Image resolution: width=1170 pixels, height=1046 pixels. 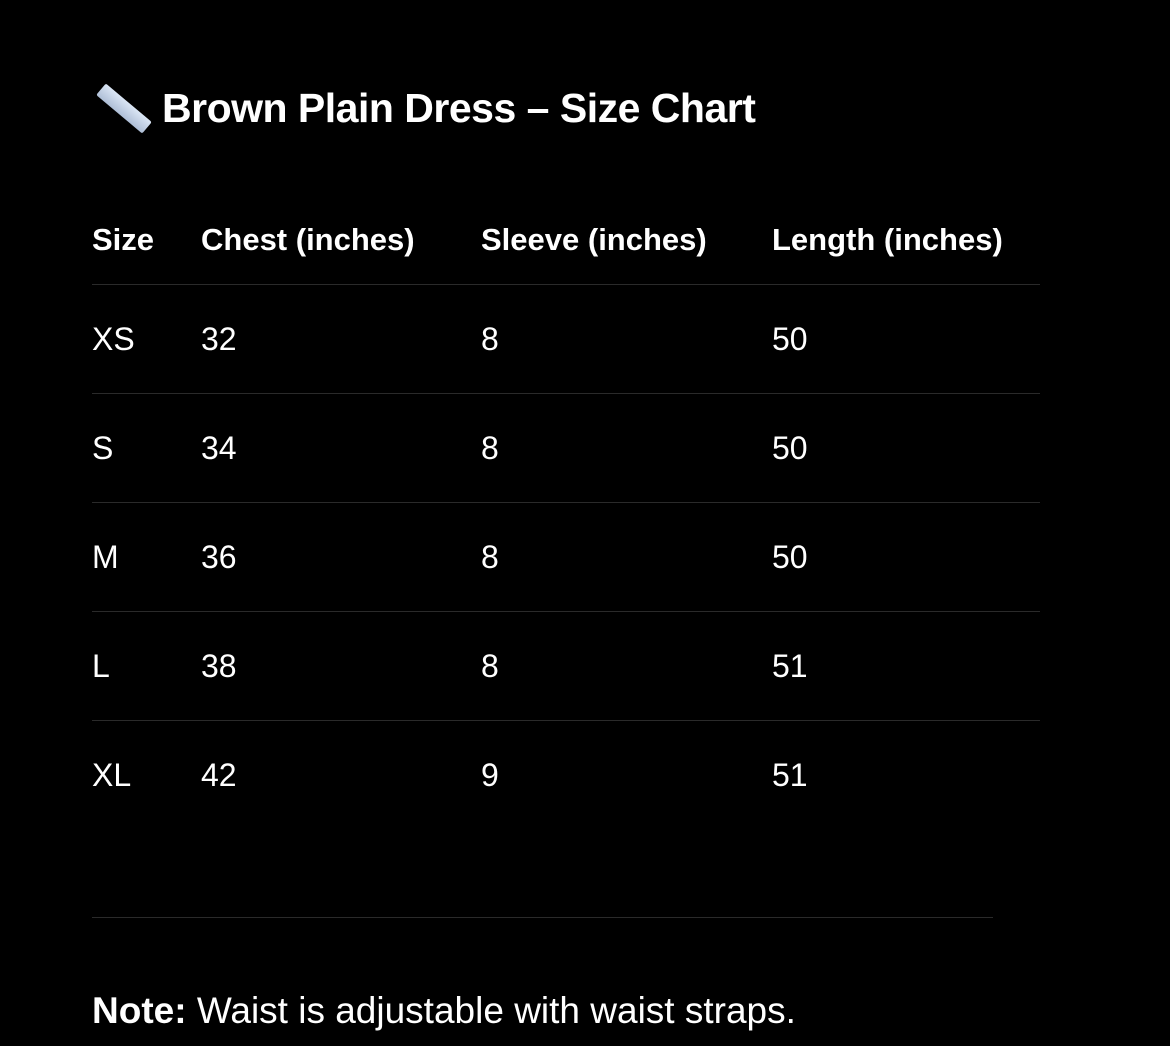 I want to click on cell-chest: 36, so click(x=341, y=557).